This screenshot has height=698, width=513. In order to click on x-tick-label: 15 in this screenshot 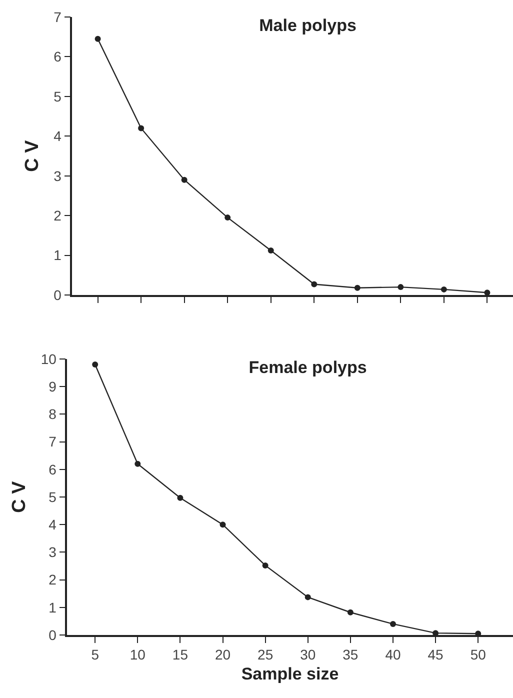, I will do `click(180, 654)`.